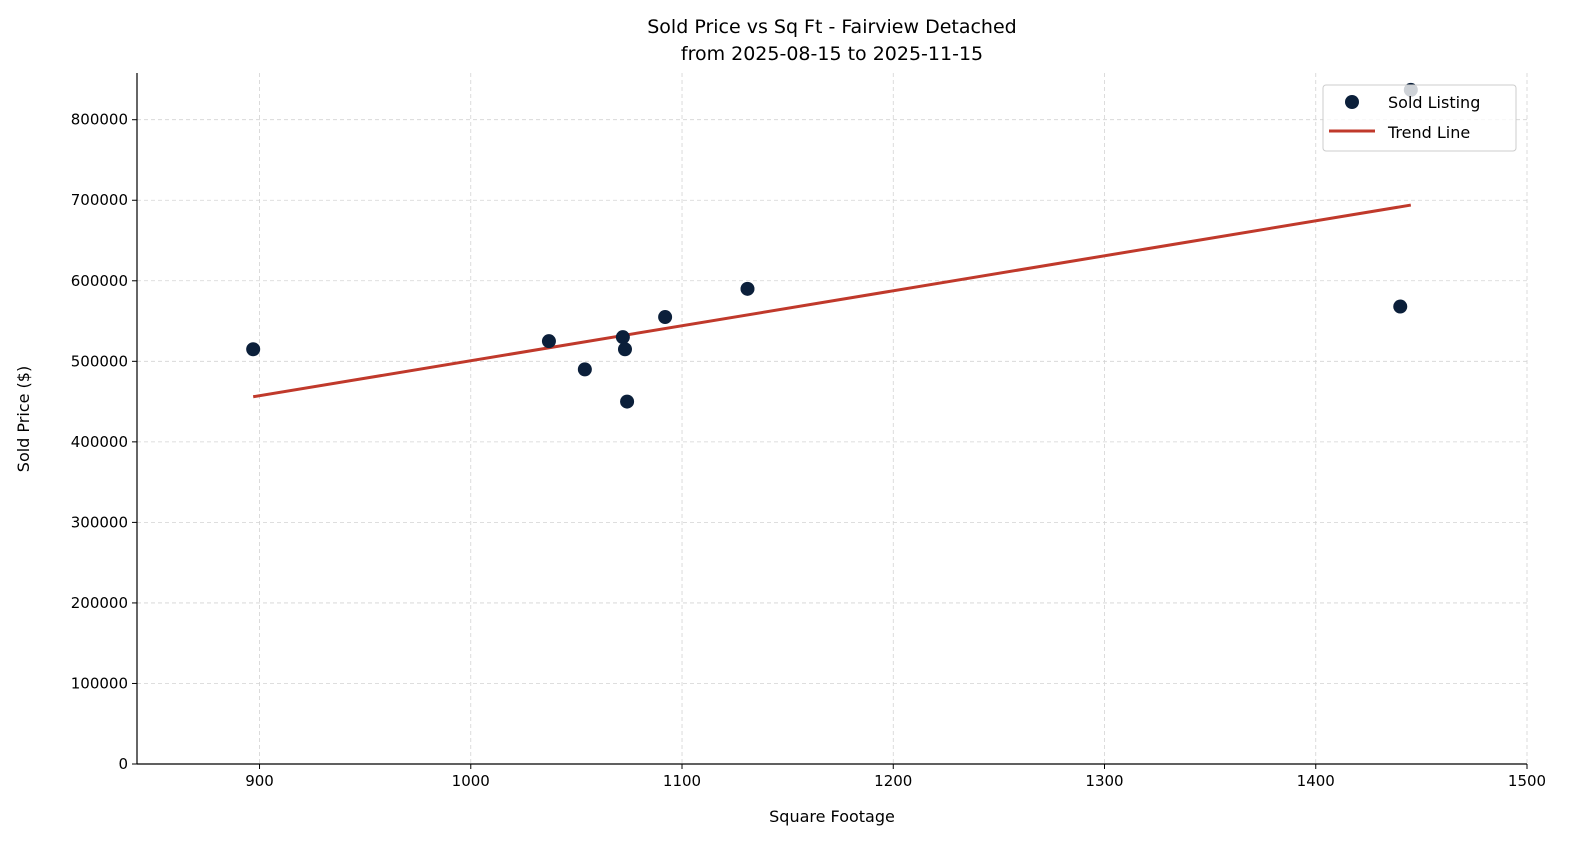 The width and height of the screenshot is (1573, 845). Describe the element at coordinates (99, 200) in the screenshot. I see `y-tick-label: 700000` at that location.